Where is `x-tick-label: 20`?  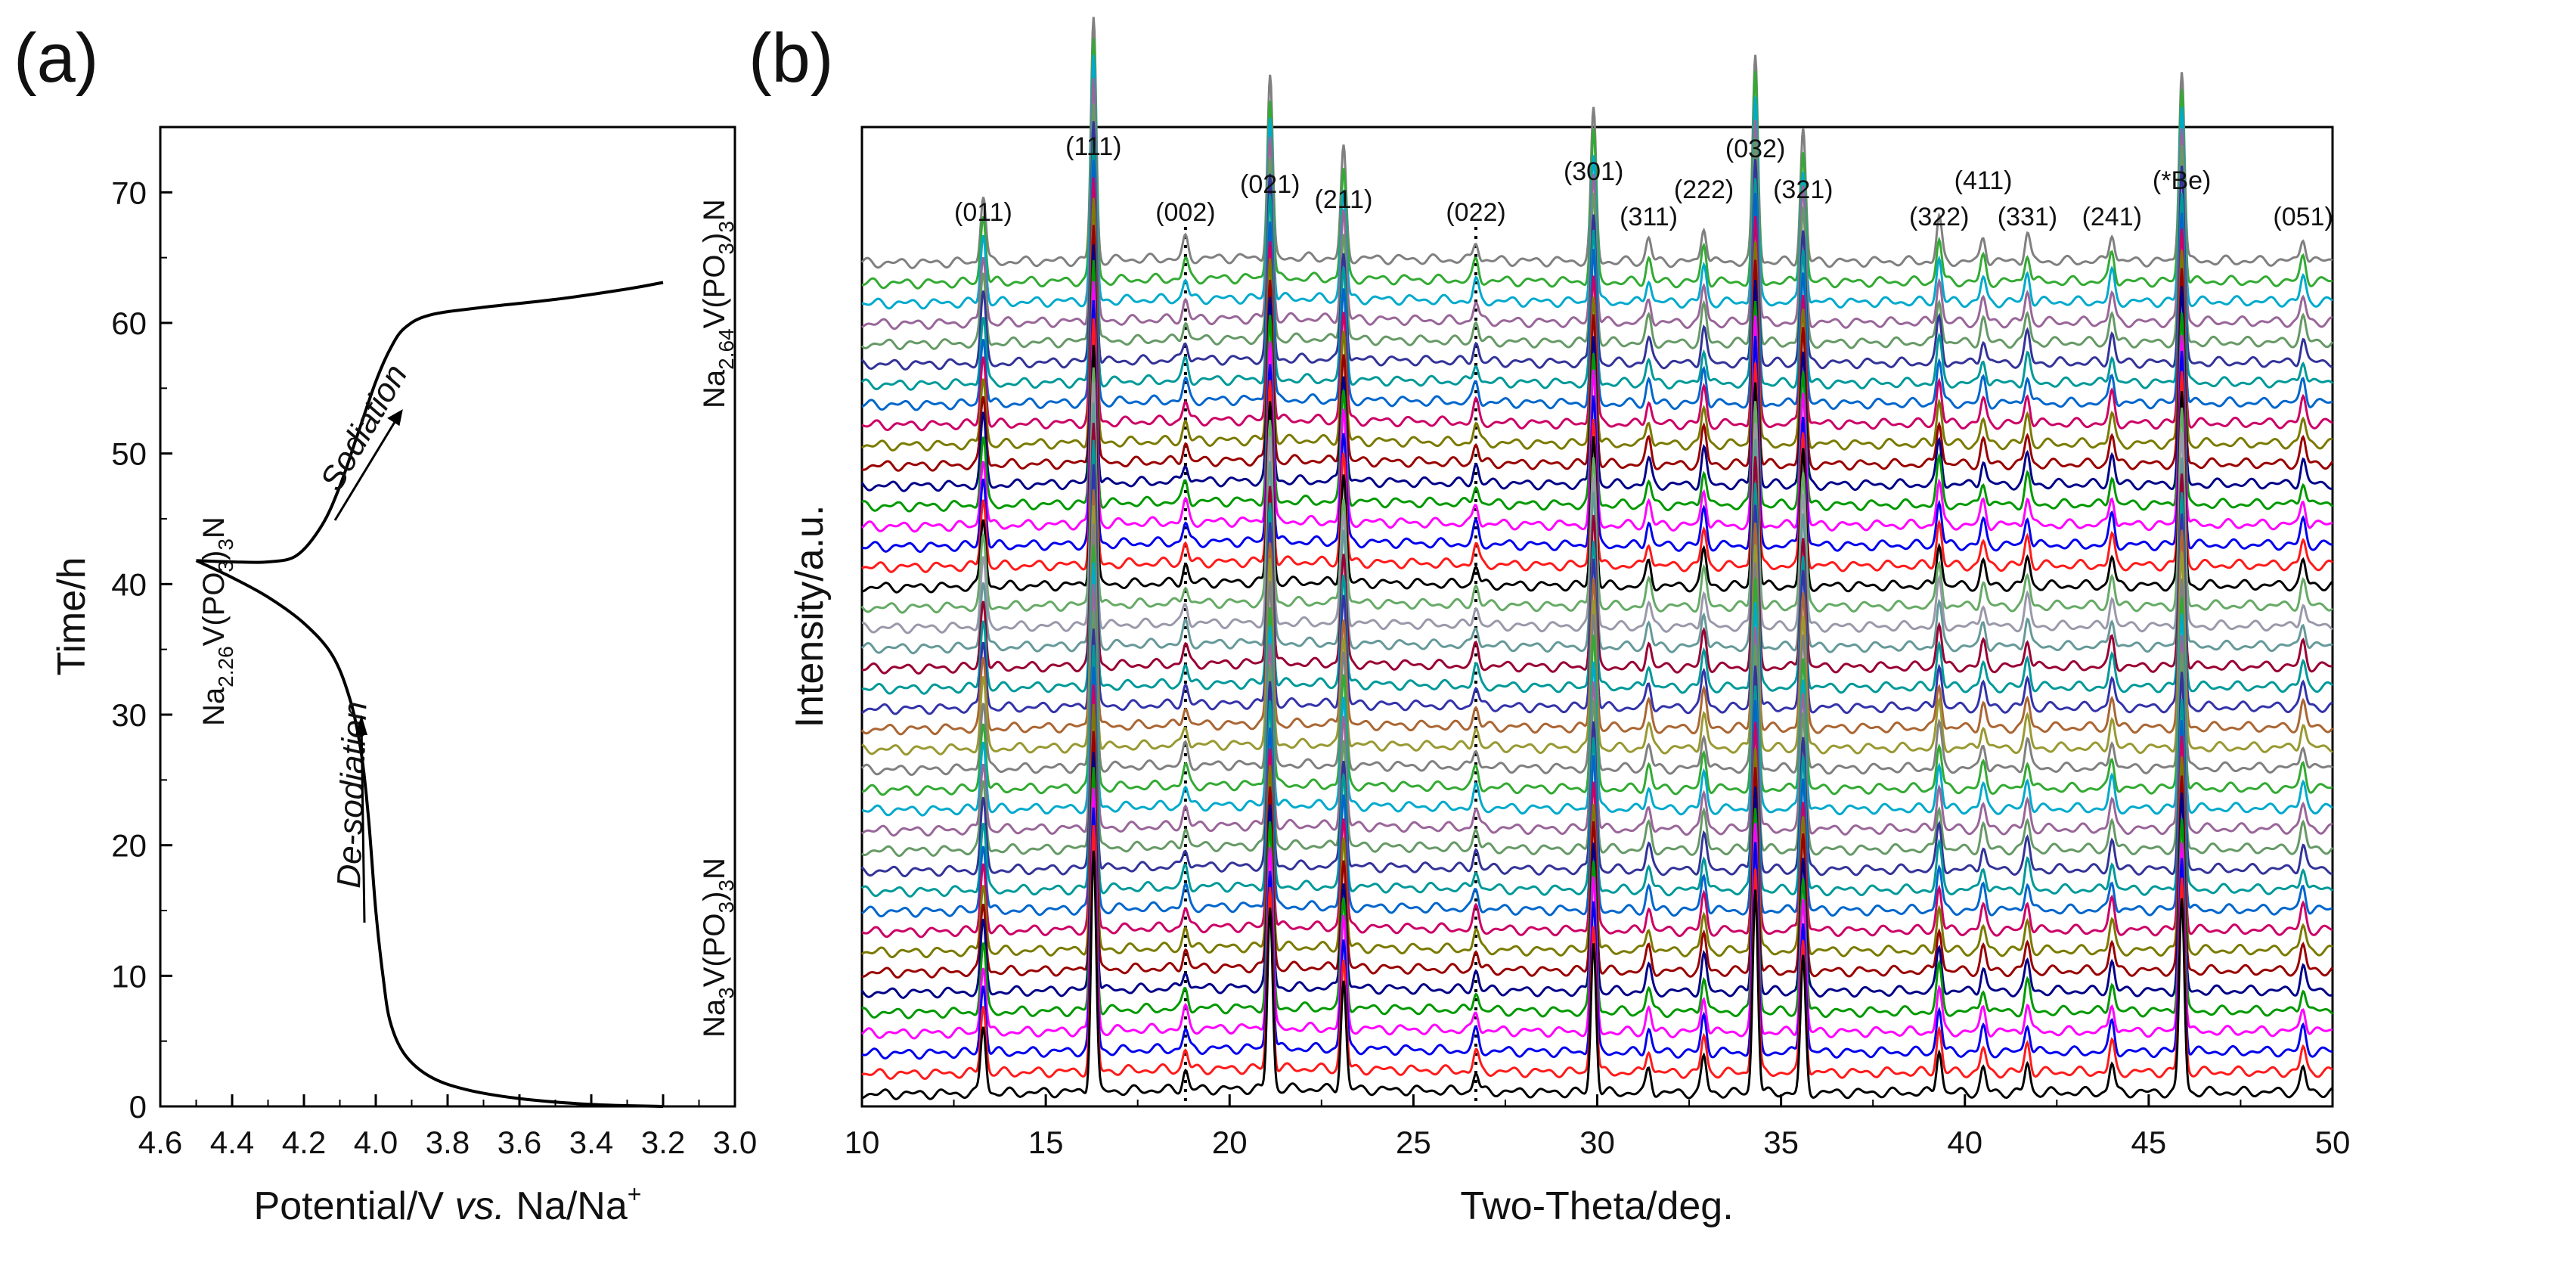 x-tick-label: 20 is located at coordinates (1230, 1142).